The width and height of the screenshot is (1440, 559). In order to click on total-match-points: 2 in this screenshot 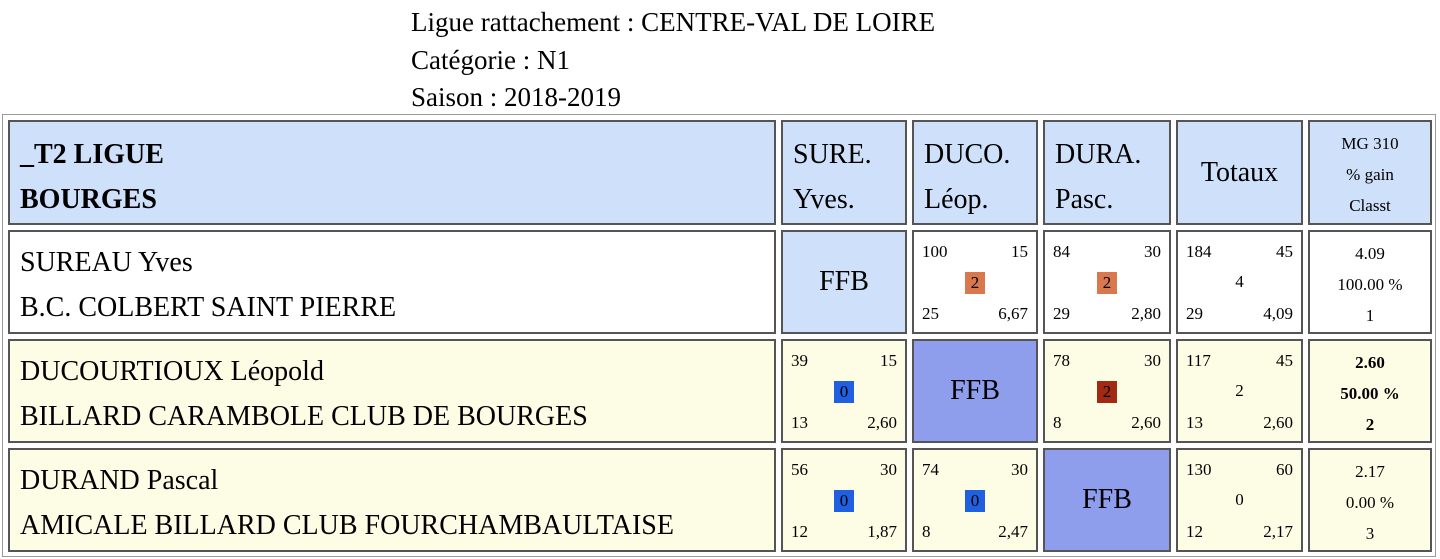, I will do `click(1239, 390)`.